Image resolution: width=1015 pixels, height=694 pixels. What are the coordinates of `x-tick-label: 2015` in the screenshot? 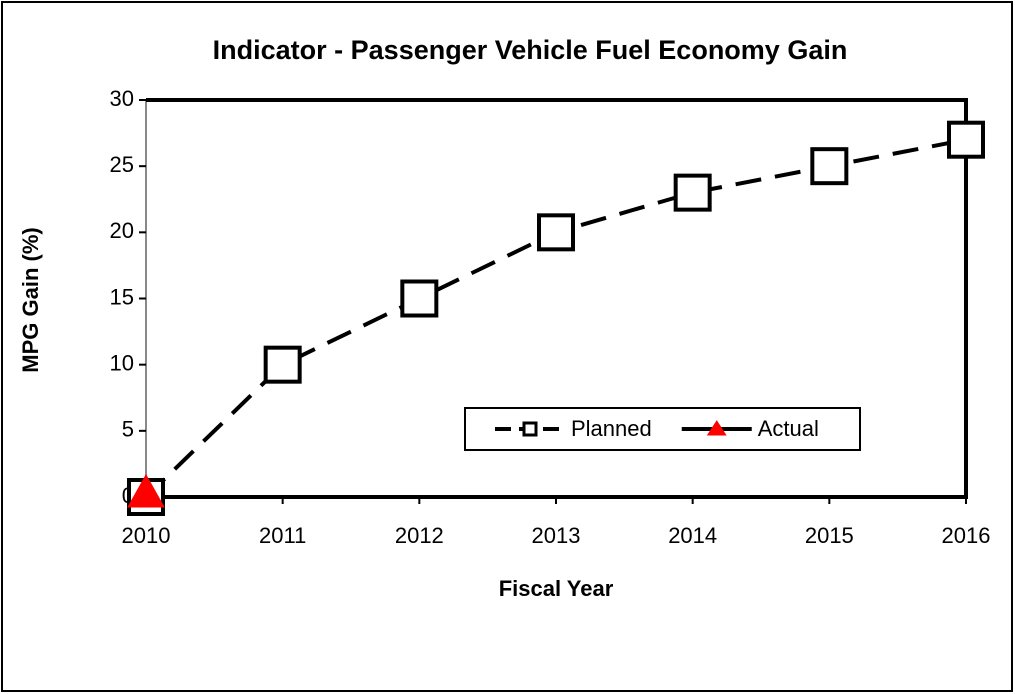 It's located at (829, 535).